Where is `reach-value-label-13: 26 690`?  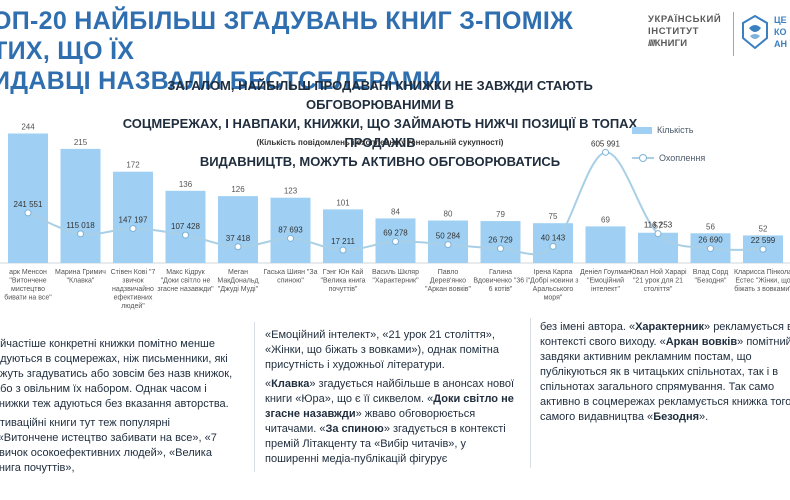 reach-value-label-13: 26 690 is located at coordinates (710, 240).